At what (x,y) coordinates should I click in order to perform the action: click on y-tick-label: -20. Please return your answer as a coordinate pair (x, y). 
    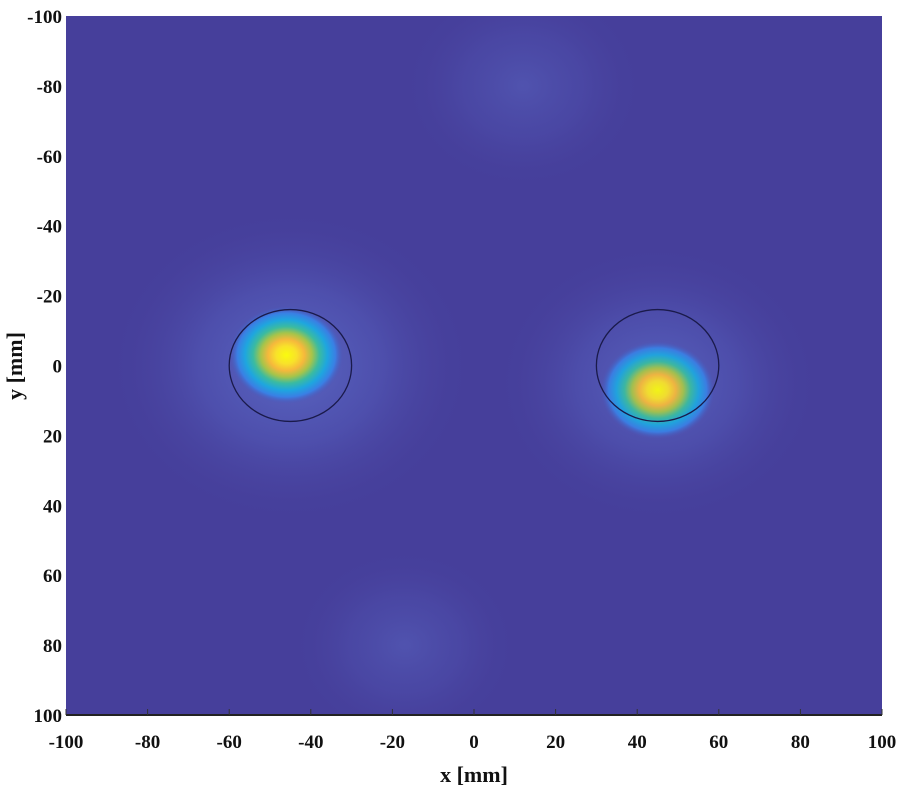
    Looking at the image, I should click on (49, 297).